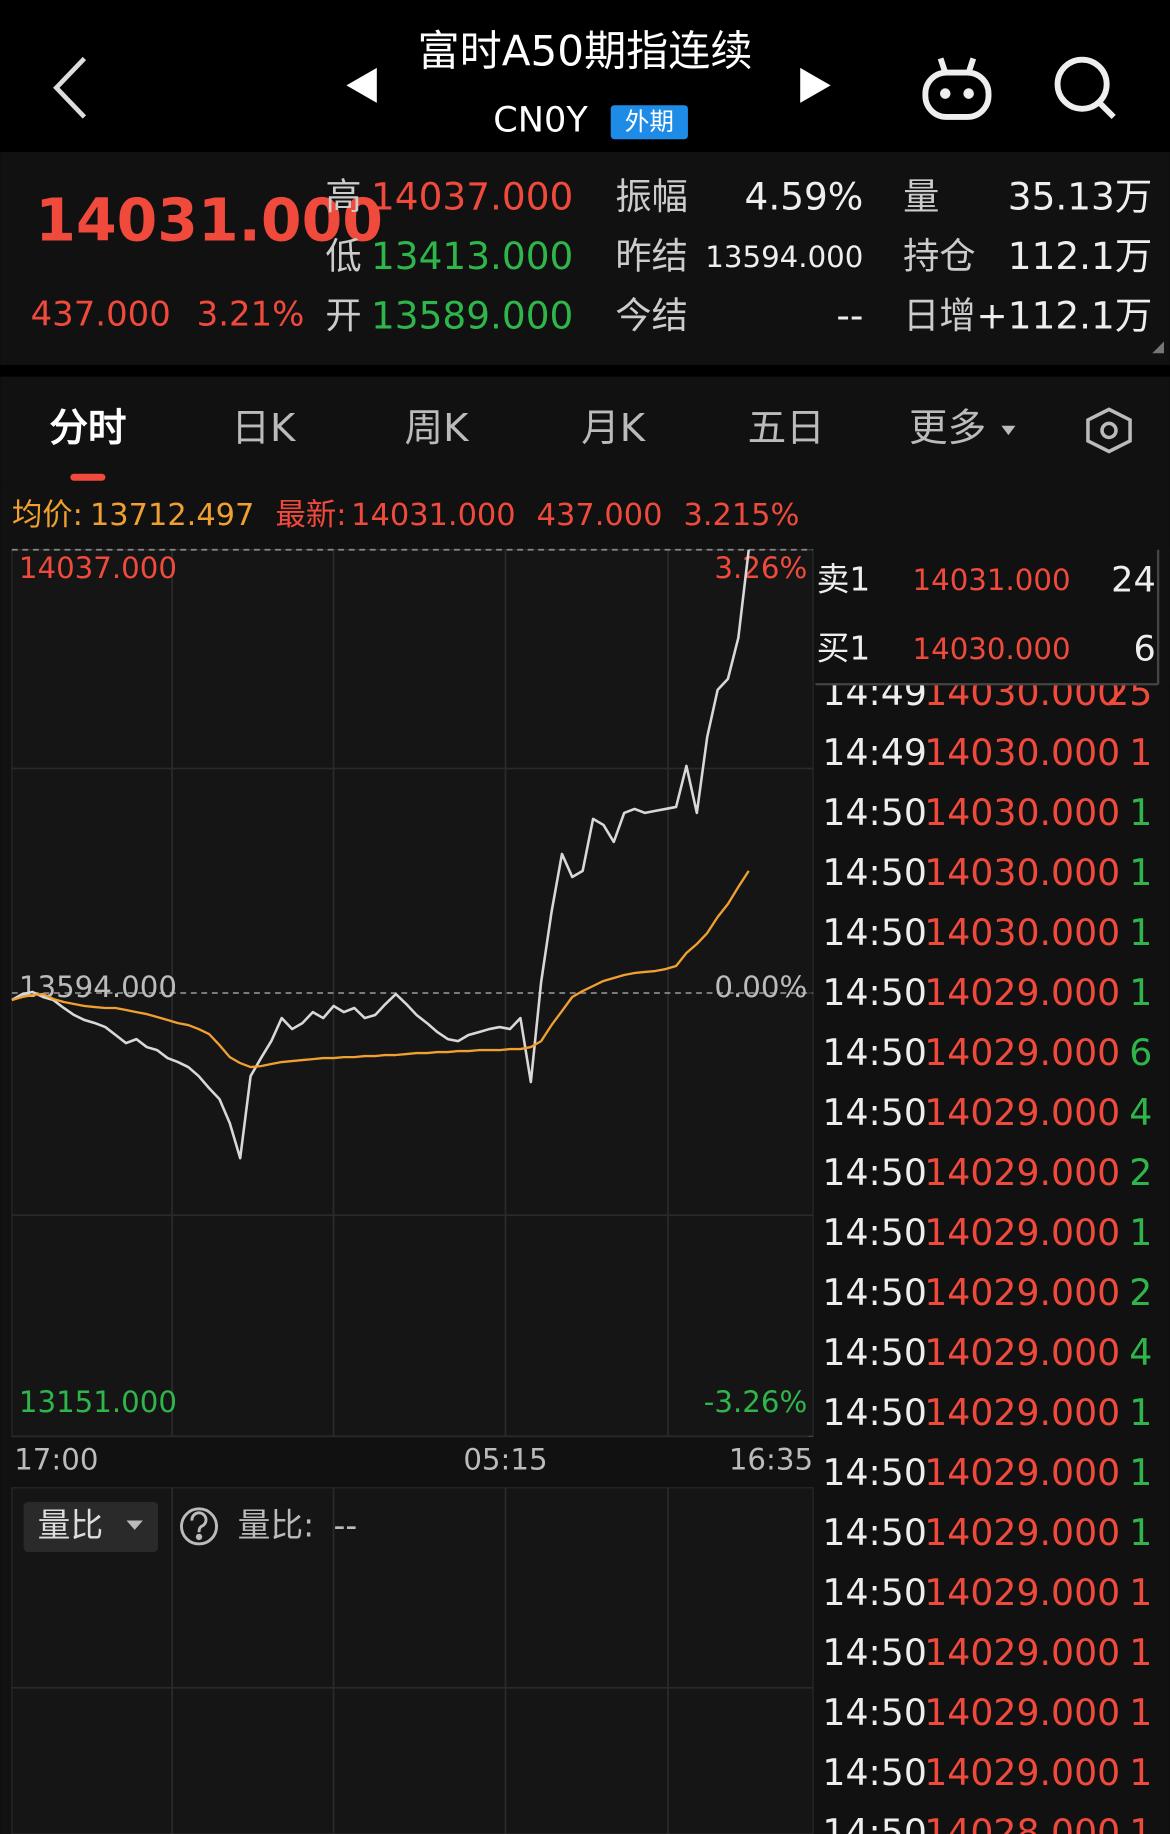 The width and height of the screenshot is (1170, 1834). Describe the element at coordinates (741, 514) in the screenshot. I see `summary-change-pct: 3.215%` at that location.